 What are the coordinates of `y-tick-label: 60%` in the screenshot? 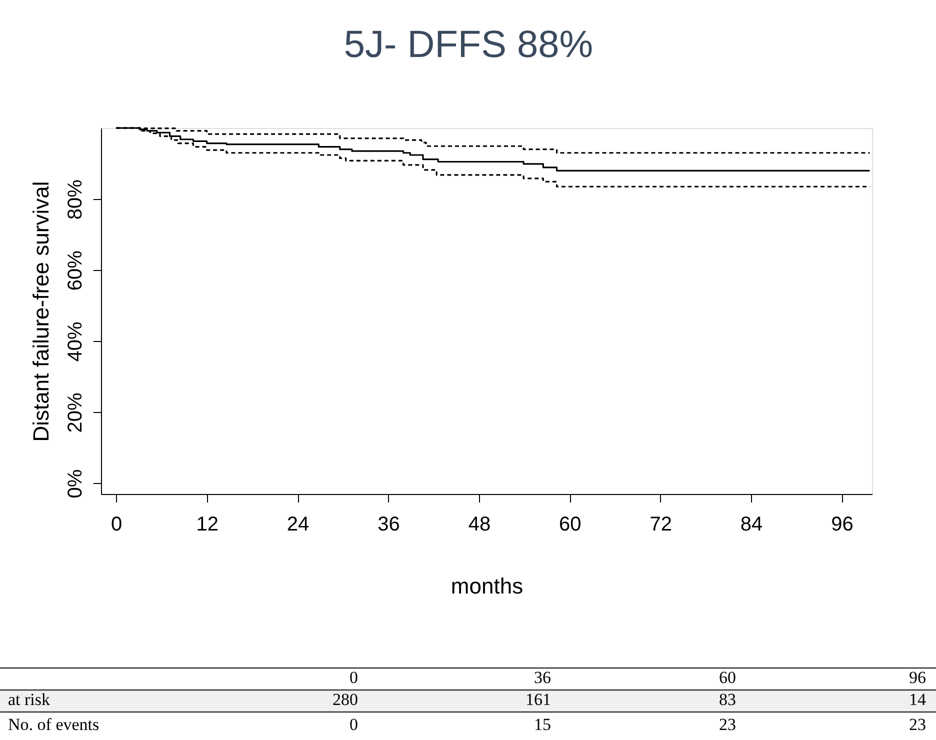 It's located at (75, 270).